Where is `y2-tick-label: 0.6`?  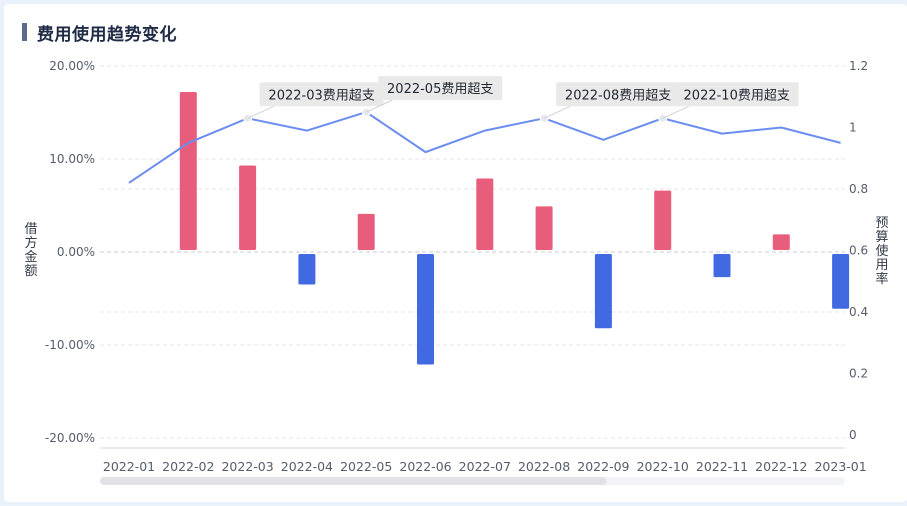 y2-tick-label: 0.6 is located at coordinates (858, 251).